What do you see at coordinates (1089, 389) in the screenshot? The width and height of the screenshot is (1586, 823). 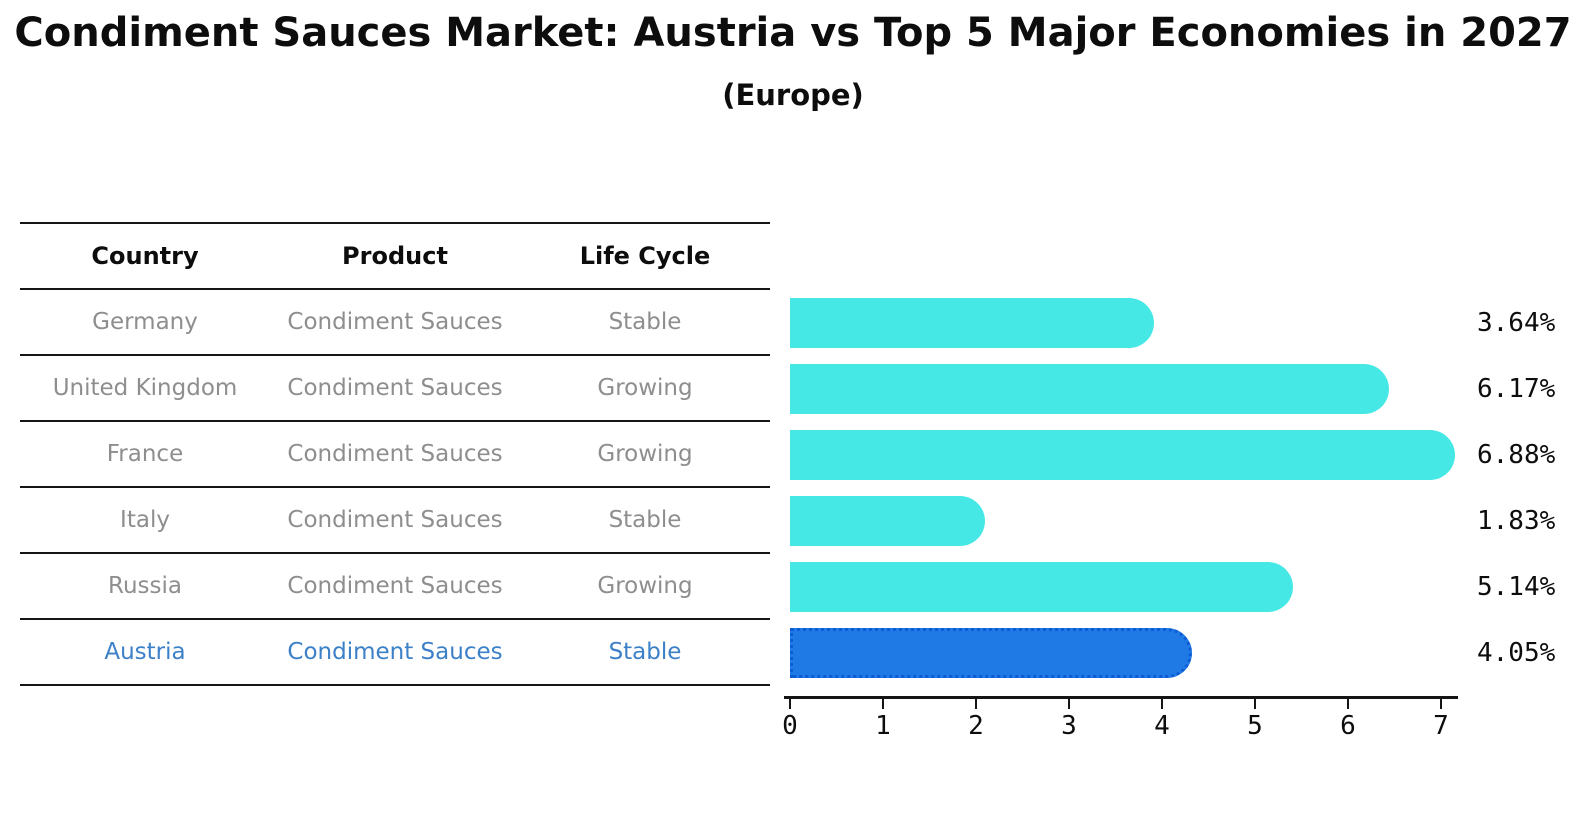 I see `bar-united-kingdom` at bounding box center [1089, 389].